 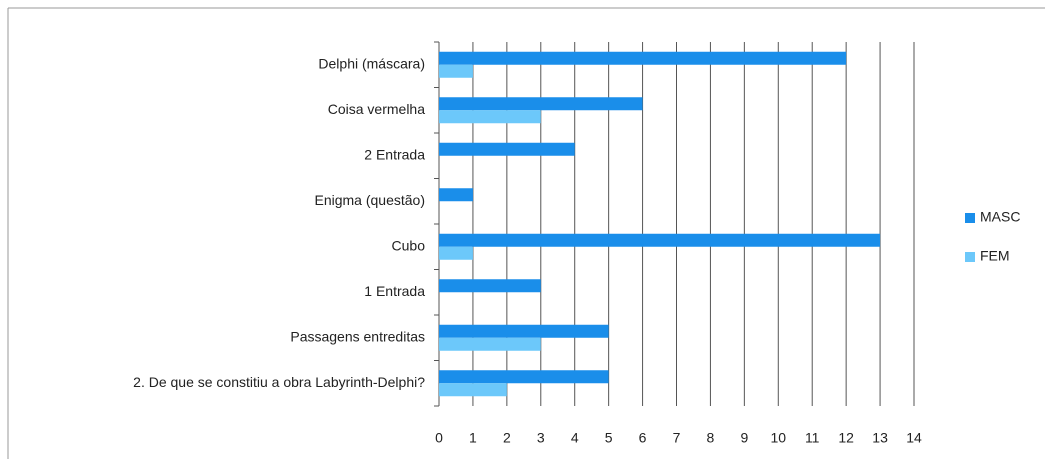 What do you see at coordinates (711, 438) in the screenshot?
I see `x-tick-label: 8` at bounding box center [711, 438].